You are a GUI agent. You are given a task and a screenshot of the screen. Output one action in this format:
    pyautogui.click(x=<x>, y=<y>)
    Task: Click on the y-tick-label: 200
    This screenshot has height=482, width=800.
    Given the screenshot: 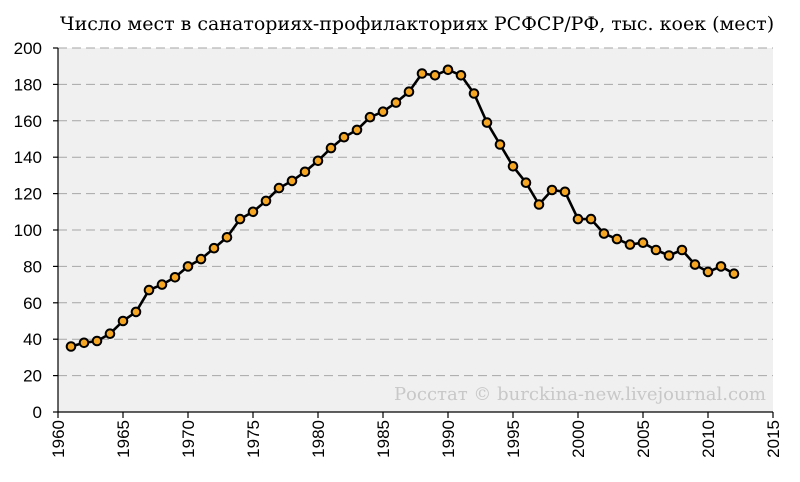 What is the action you would take?
    pyautogui.click(x=28, y=48)
    